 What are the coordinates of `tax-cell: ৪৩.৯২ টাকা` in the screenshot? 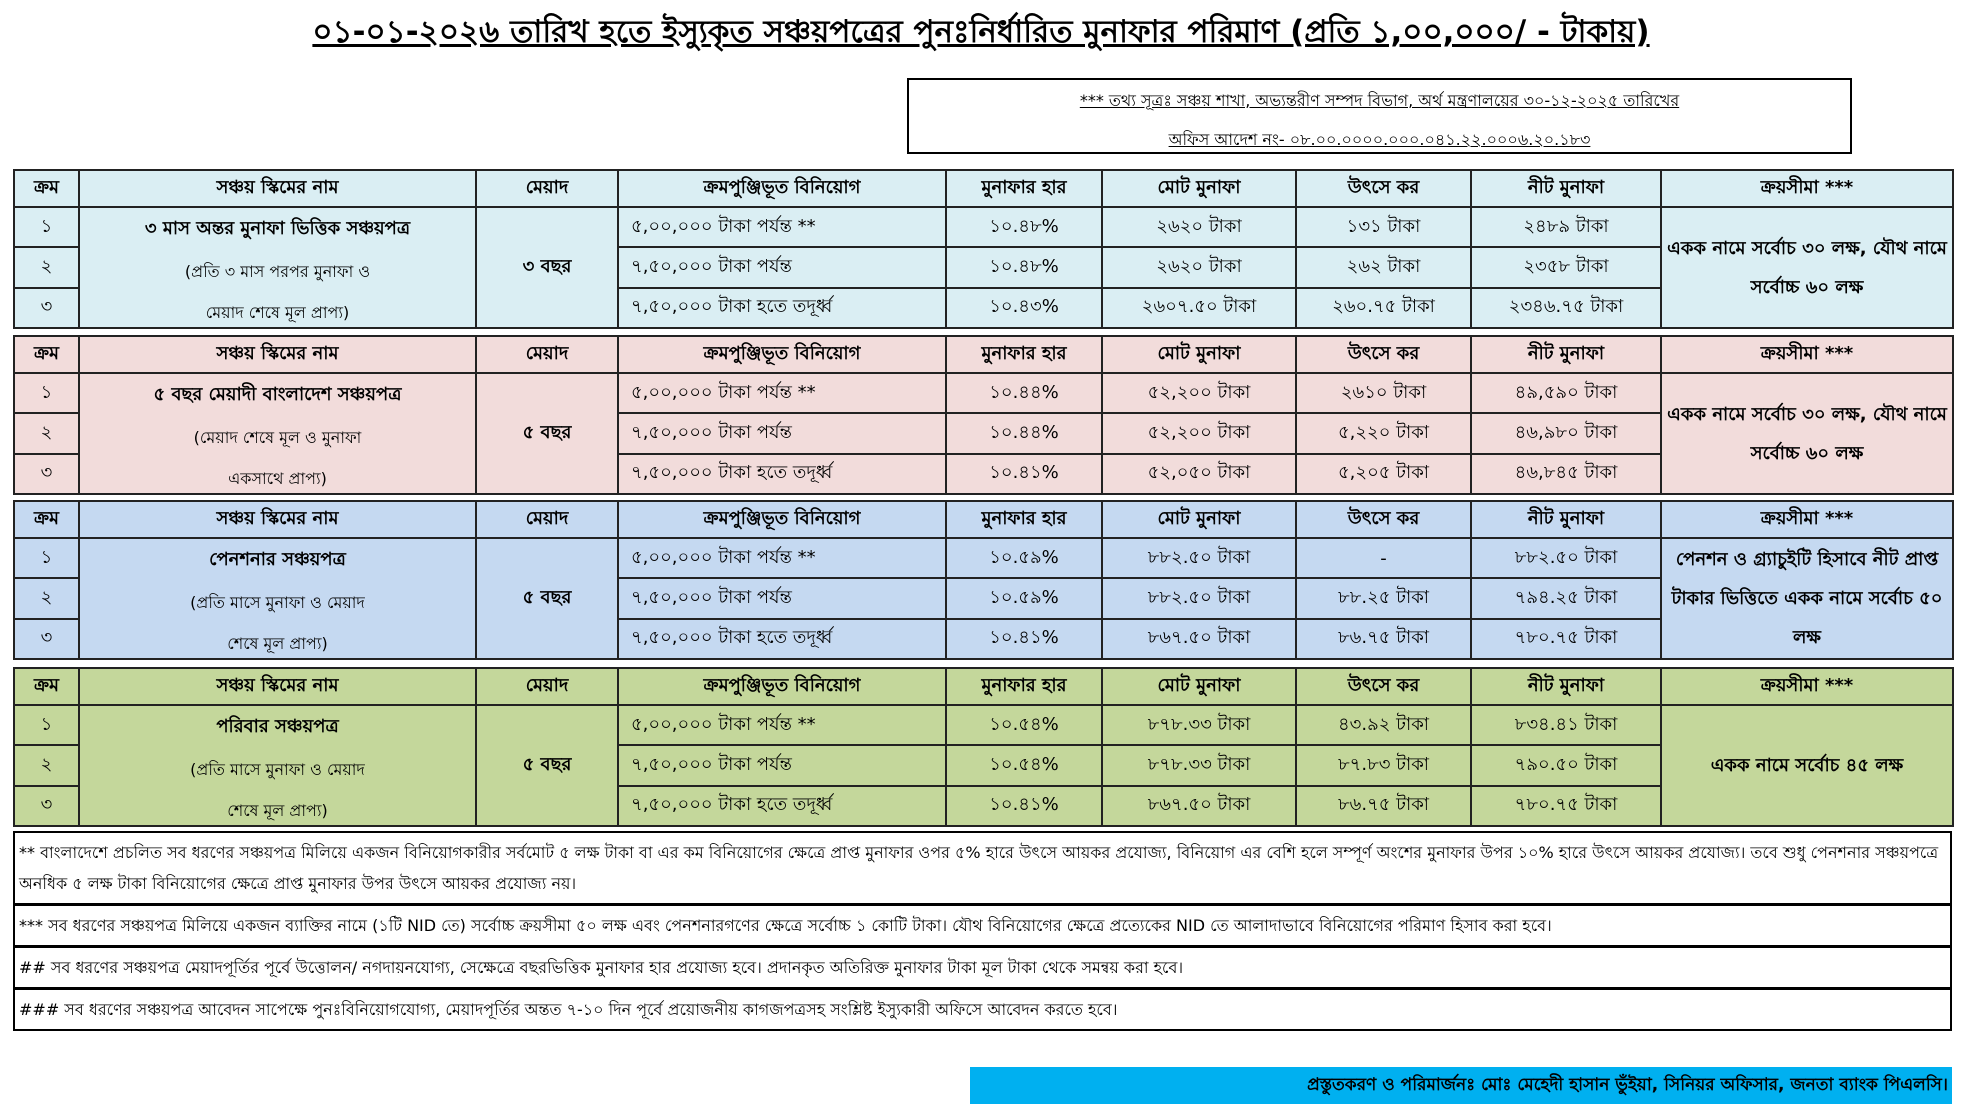 It's located at (1383, 725).